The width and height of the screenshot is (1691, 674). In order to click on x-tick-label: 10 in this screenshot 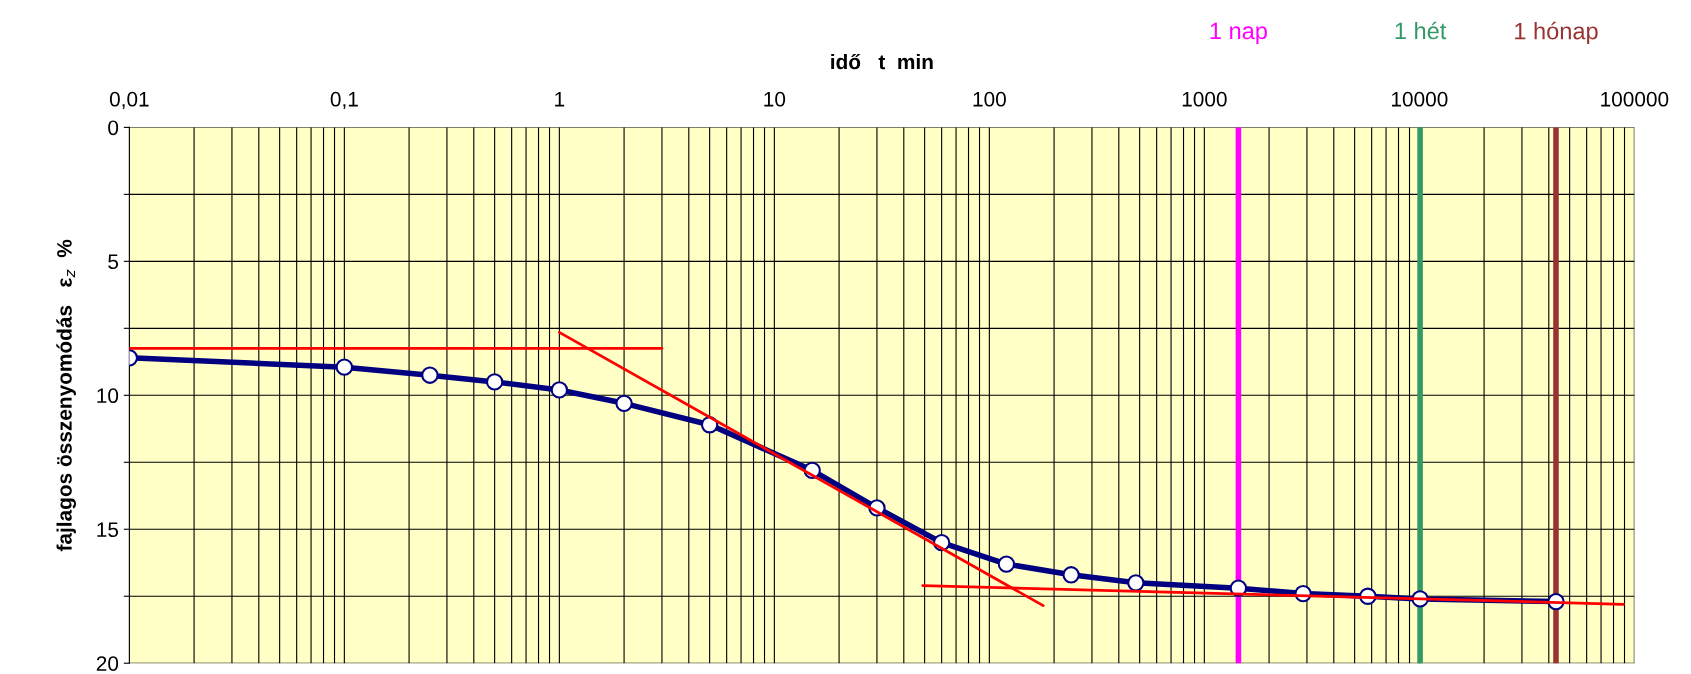, I will do `click(775, 99)`.